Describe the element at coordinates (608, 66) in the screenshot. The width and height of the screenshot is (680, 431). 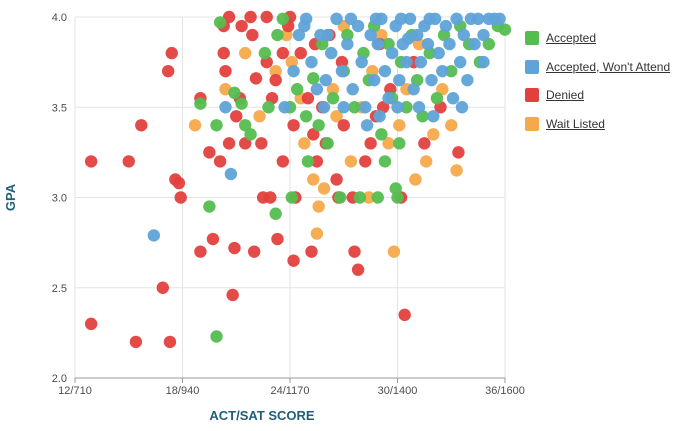
I see `legend-label: Accepted, Won't Attend` at that location.